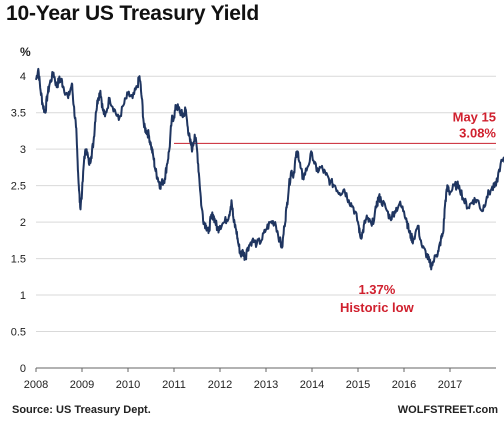  What do you see at coordinates (18, 114) in the screenshot?
I see `y-tick-label: 3.5` at bounding box center [18, 114].